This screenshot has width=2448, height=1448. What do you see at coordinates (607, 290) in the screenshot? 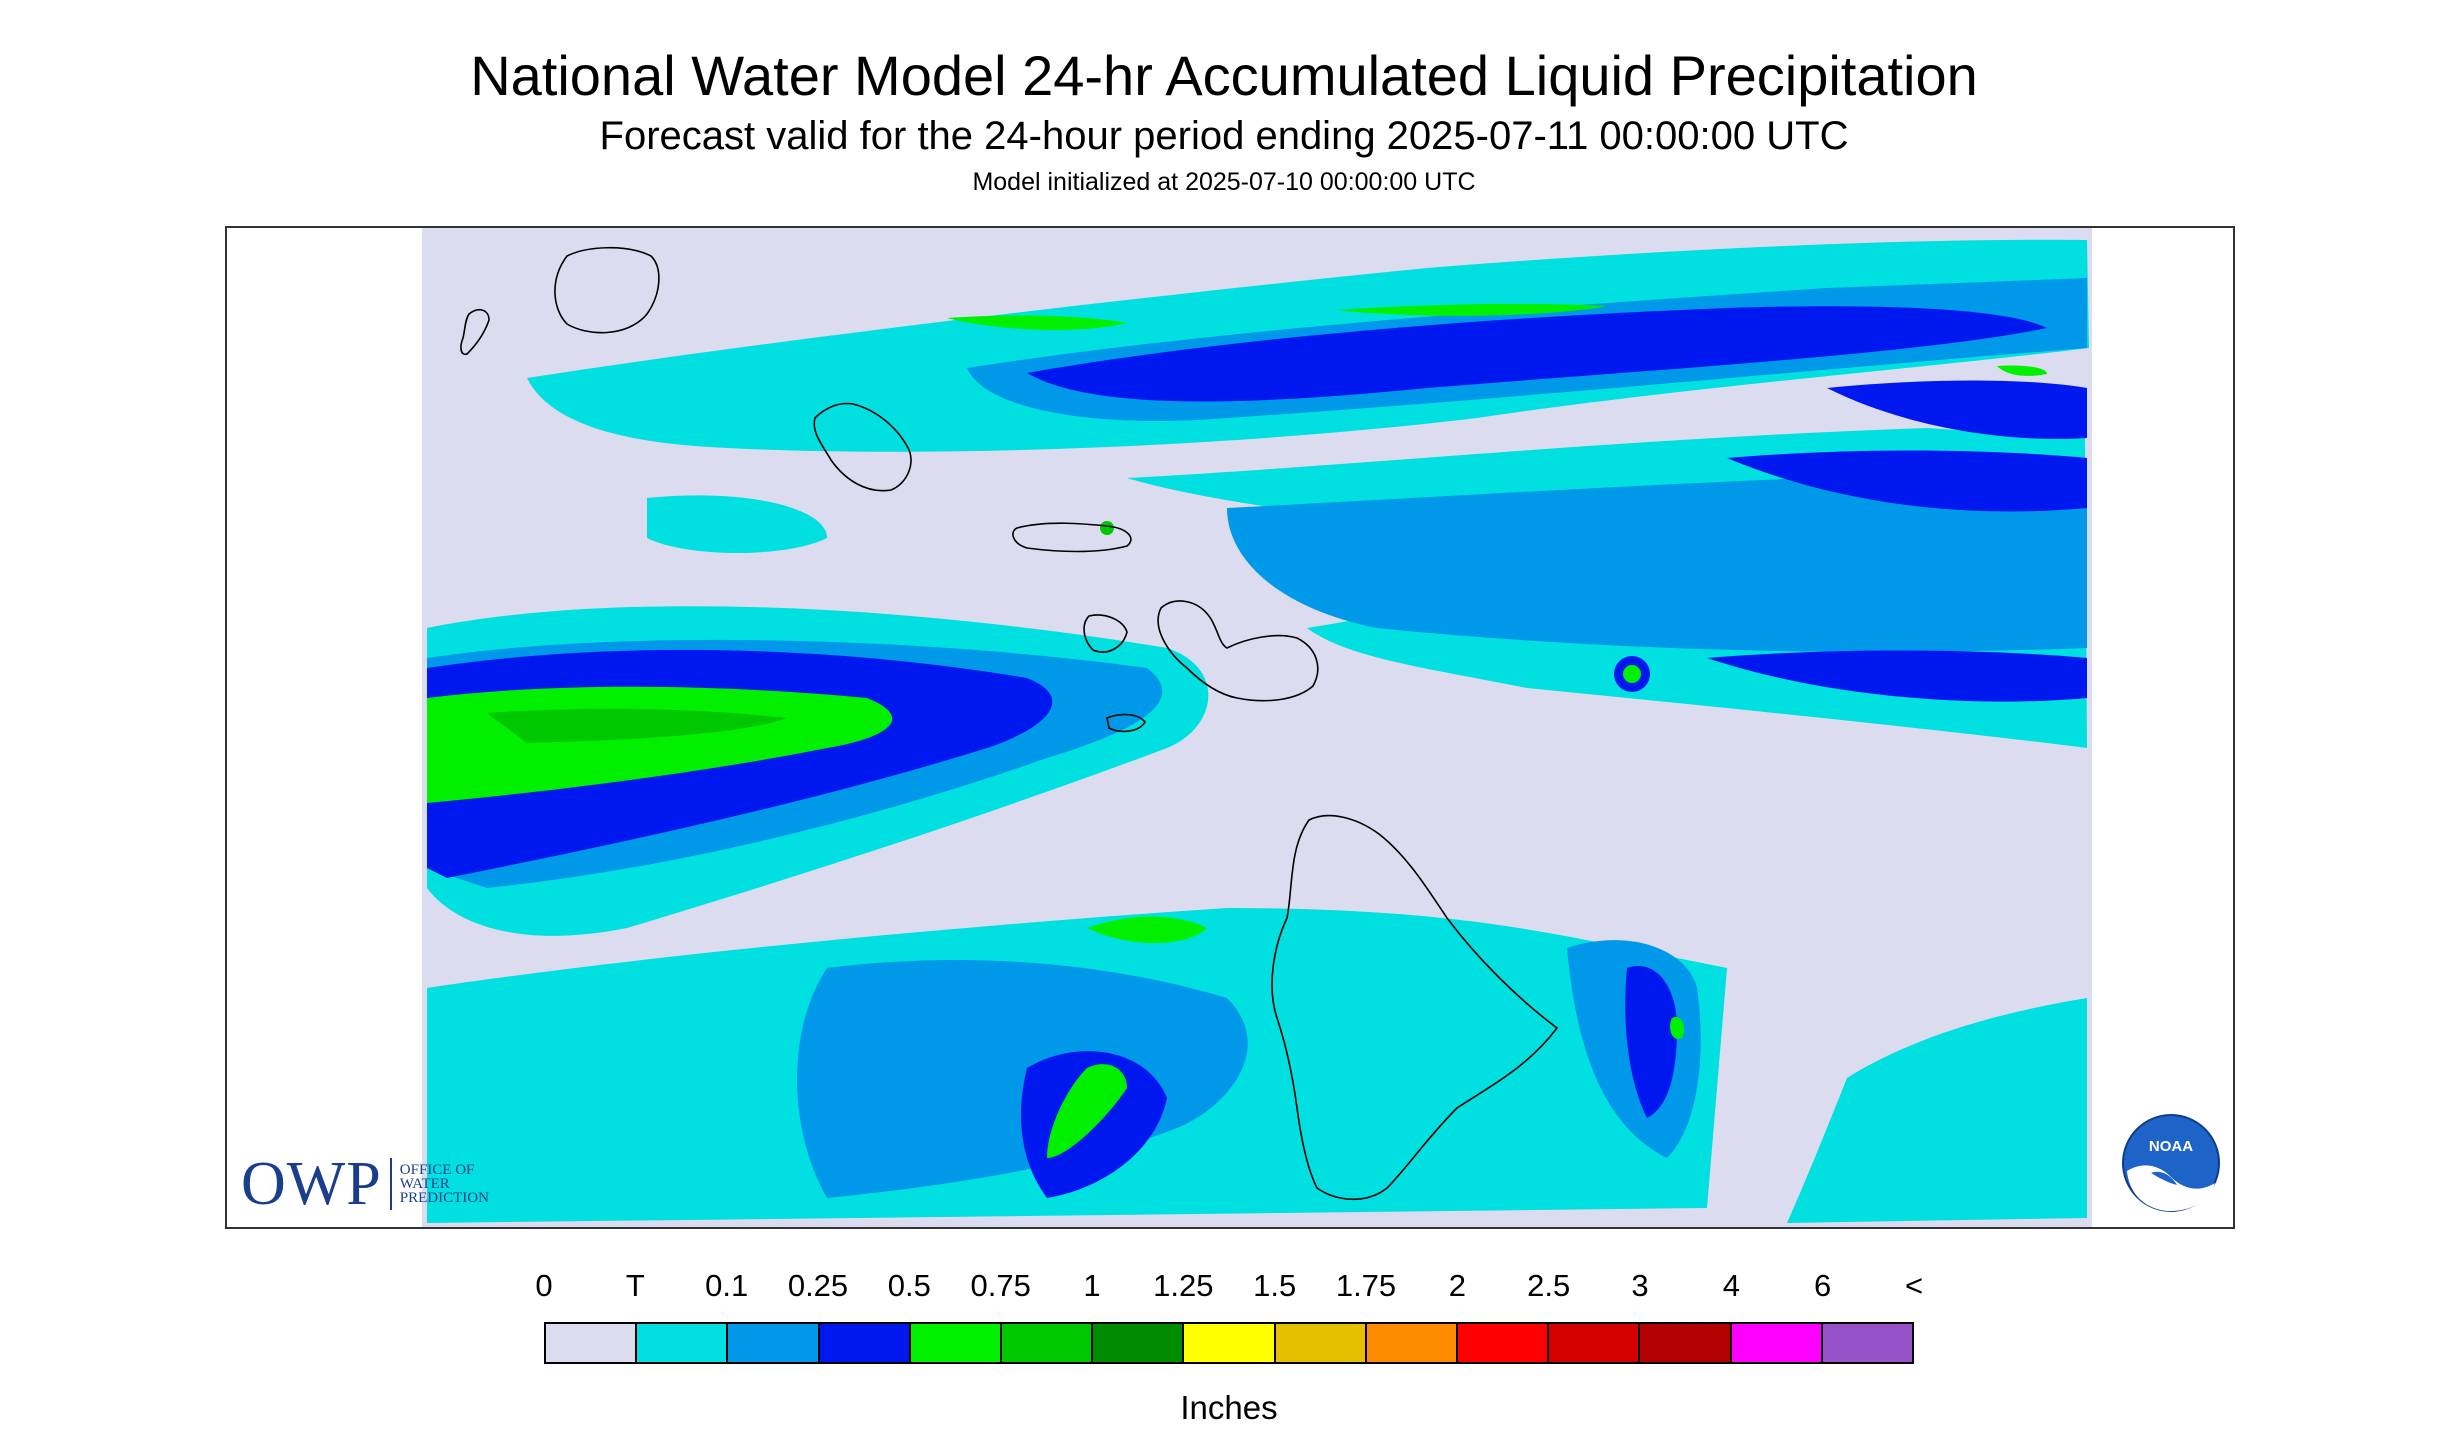
I see `coastline-kauai` at bounding box center [607, 290].